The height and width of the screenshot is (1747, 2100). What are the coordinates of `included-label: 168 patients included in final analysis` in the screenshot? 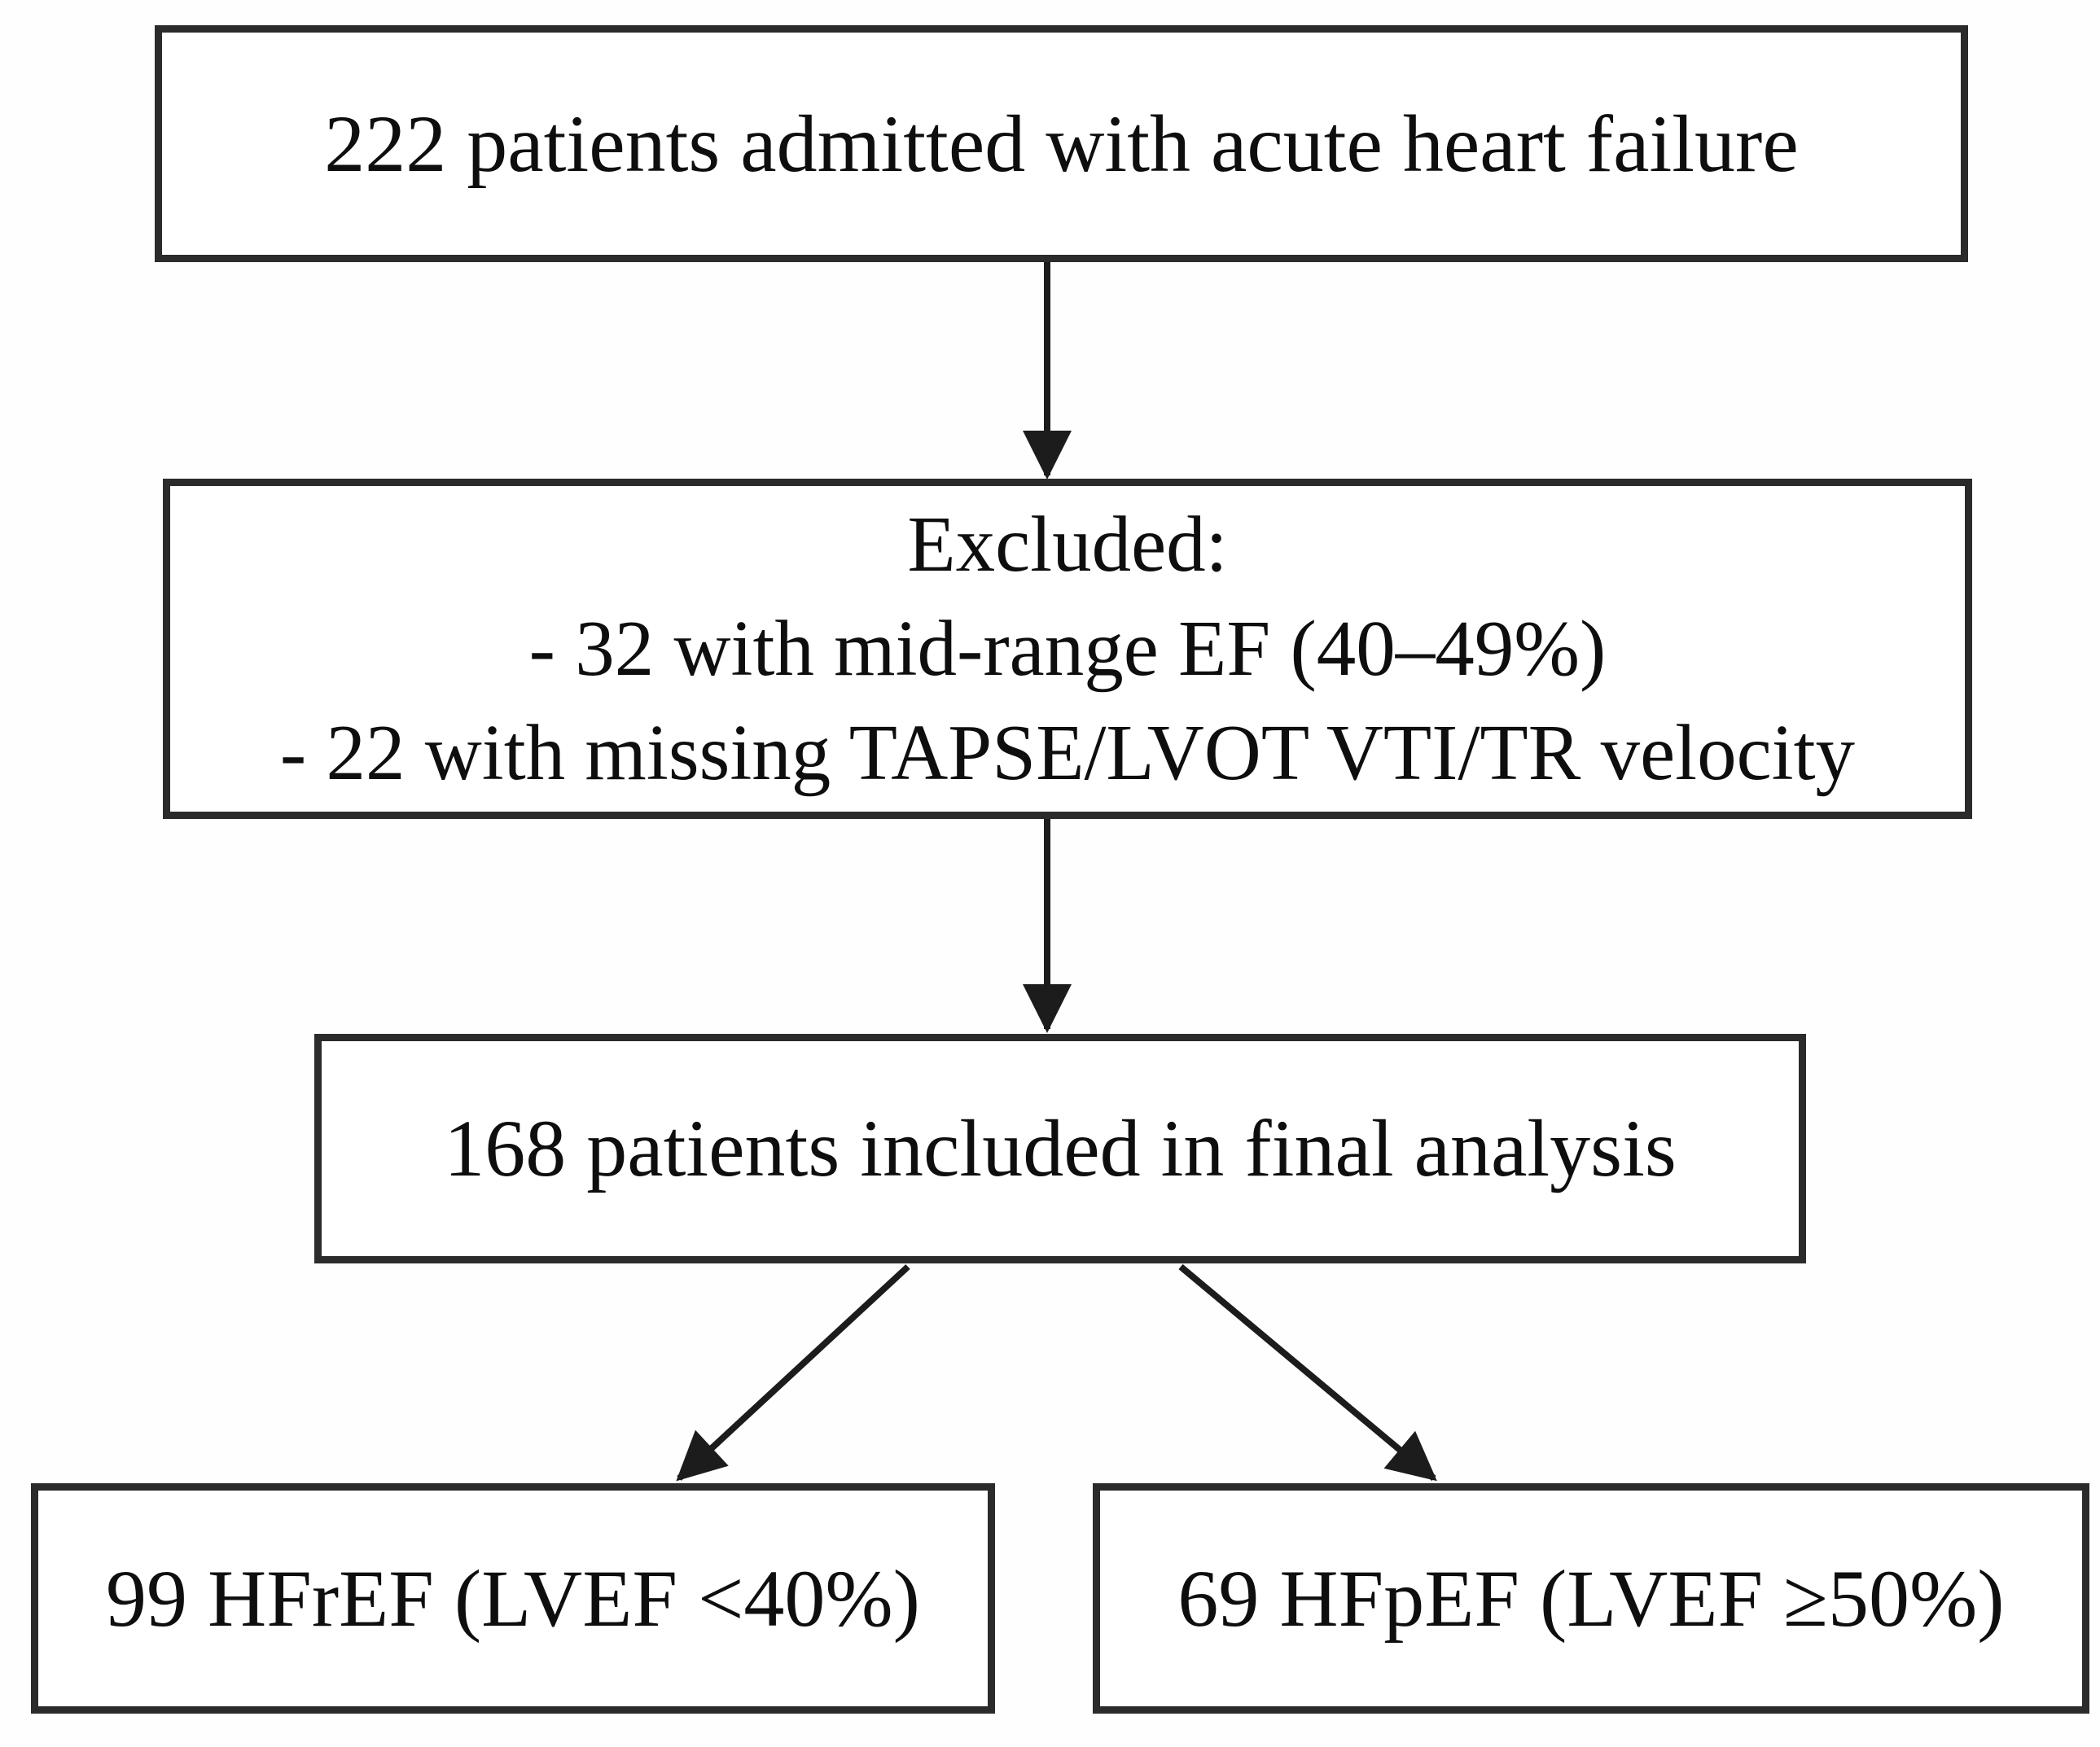 It's located at (1060, 1148).